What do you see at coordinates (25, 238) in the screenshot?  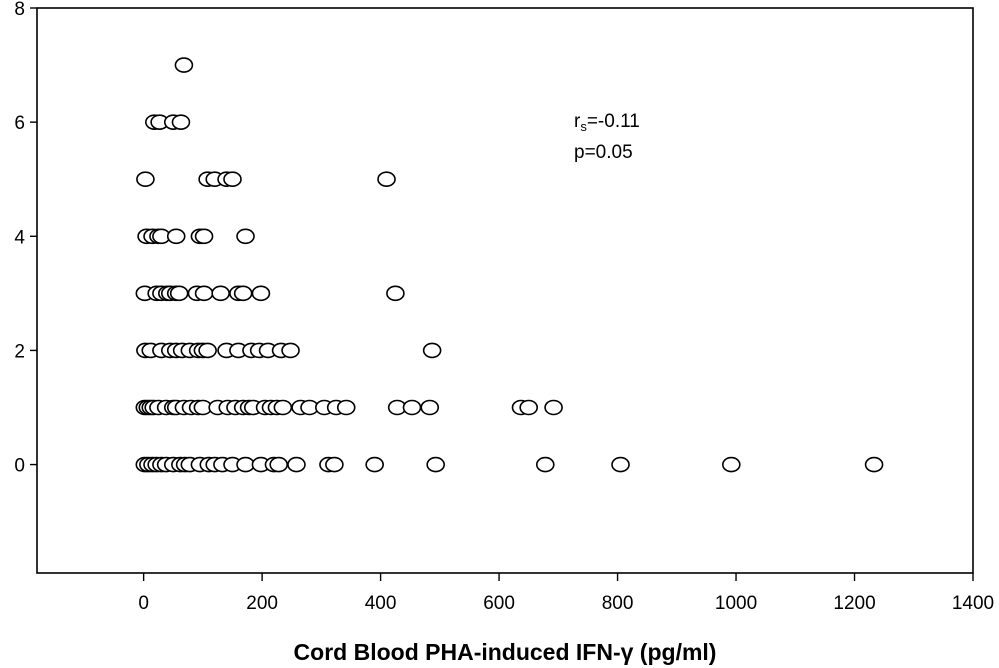 I see `y-axis: 0 2 4 6 8` at bounding box center [25, 238].